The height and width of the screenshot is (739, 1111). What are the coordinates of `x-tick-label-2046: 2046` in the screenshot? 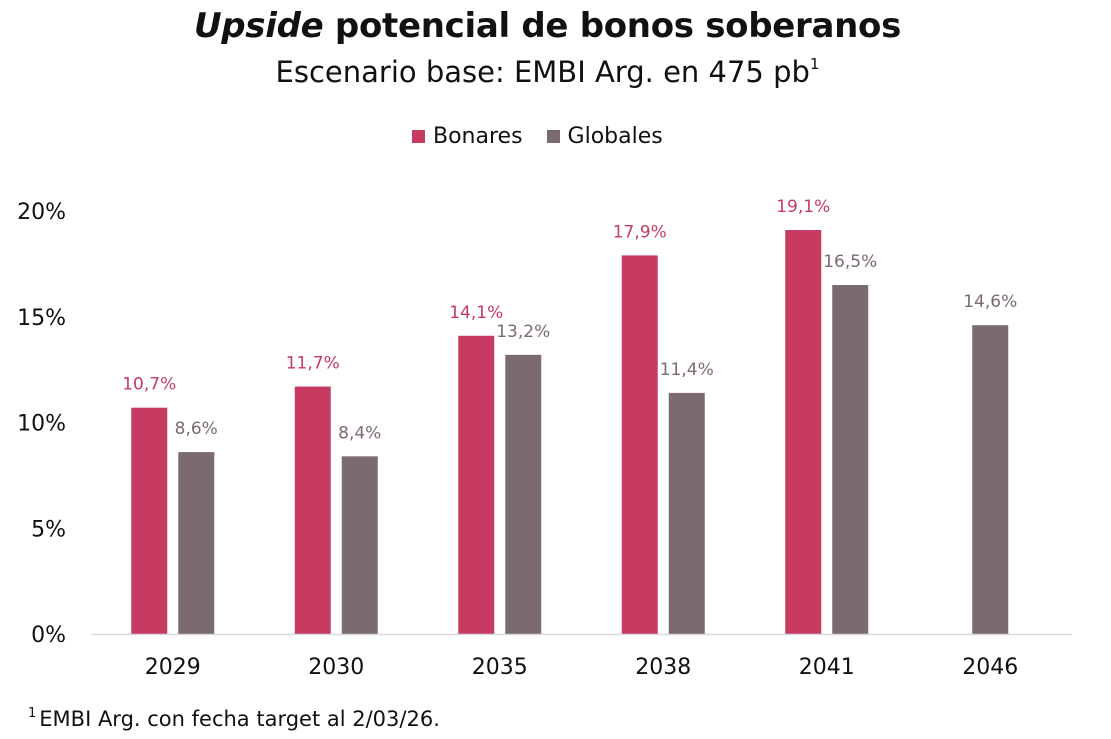 It's located at (990, 667).